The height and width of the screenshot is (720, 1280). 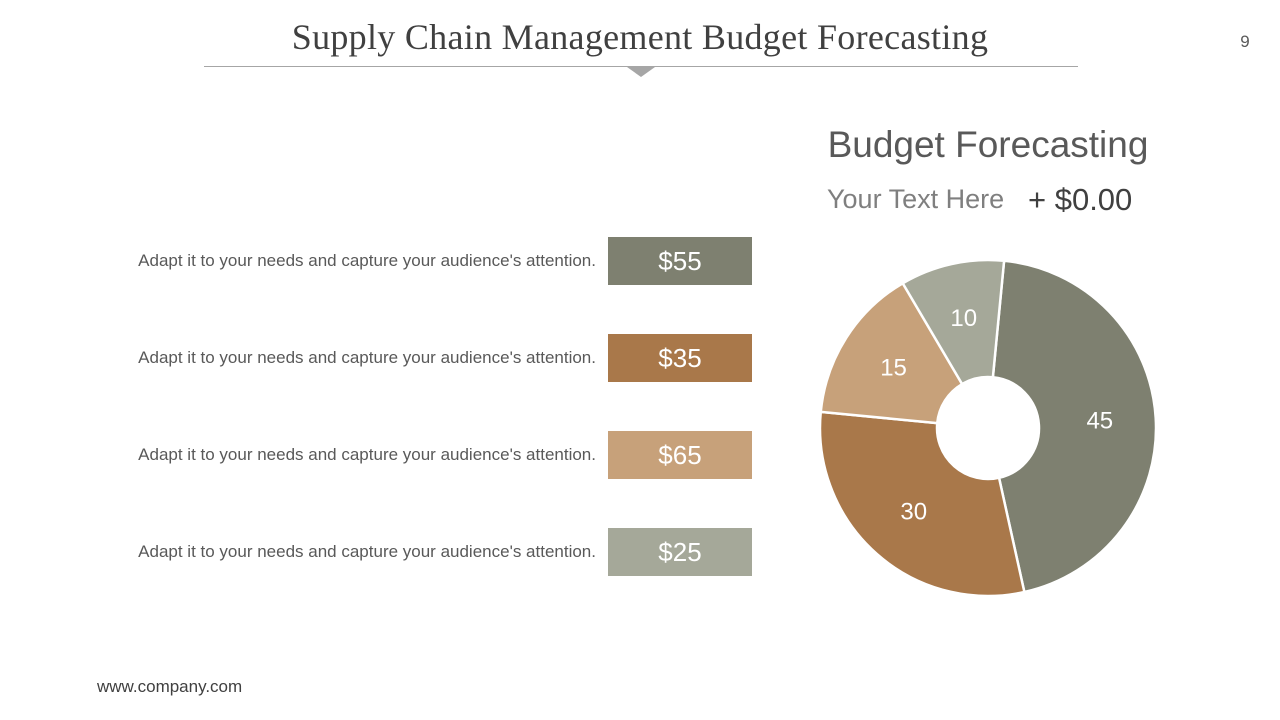 What do you see at coordinates (1099, 421) in the screenshot?
I see `donut-label-45: 45` at bounding box center [1099, 421].